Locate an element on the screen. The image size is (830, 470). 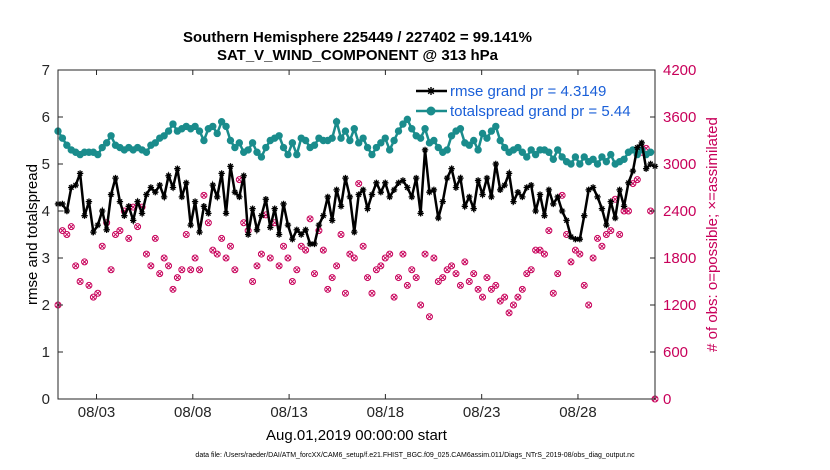
right-tick-label: 4200 is located at coordinates (679, 70).